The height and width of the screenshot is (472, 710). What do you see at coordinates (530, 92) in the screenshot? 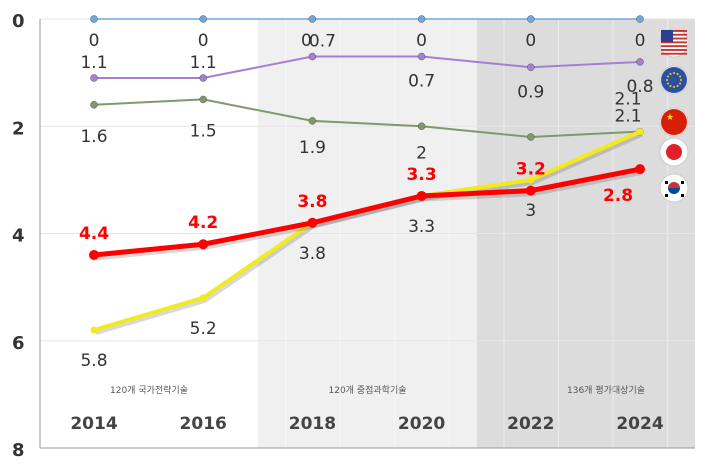
I see `data-label: 0.9` at bounding box center [530, 92].